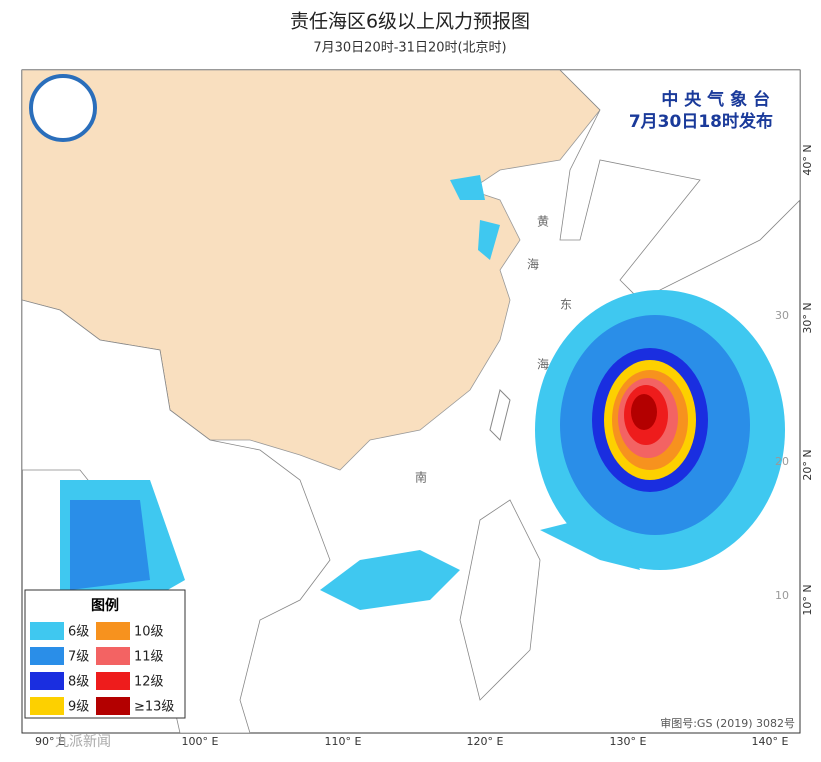  I want to click on lon-label: 110° E, so click(343, 741).